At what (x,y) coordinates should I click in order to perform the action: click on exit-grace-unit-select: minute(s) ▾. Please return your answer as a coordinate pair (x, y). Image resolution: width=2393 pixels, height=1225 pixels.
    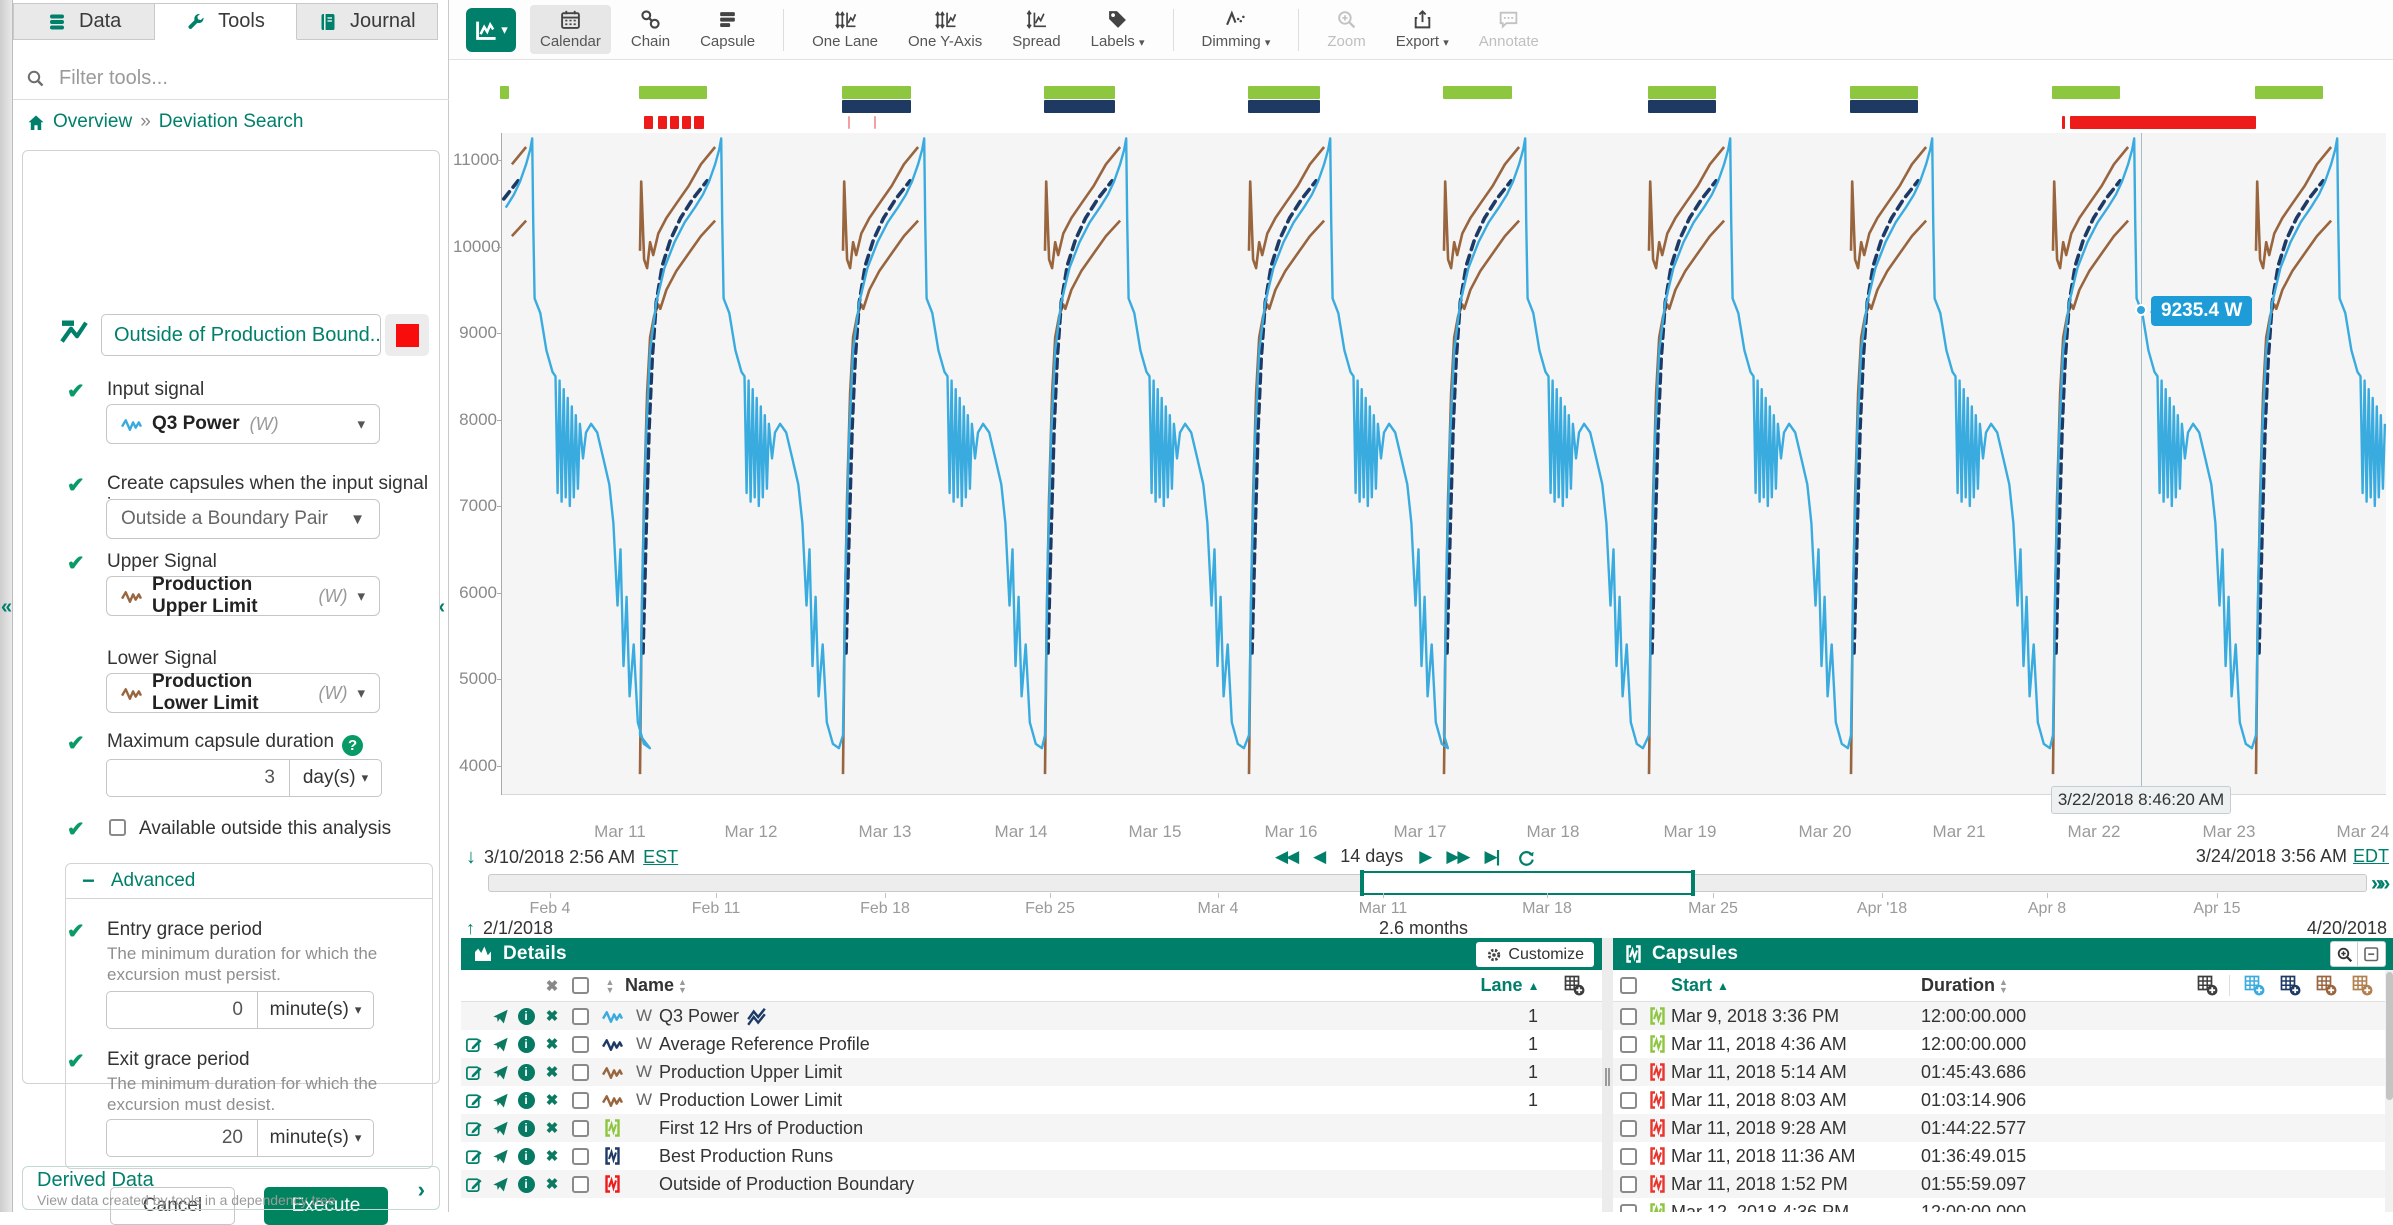
    Looking at the image, I should click on (316, 1138).